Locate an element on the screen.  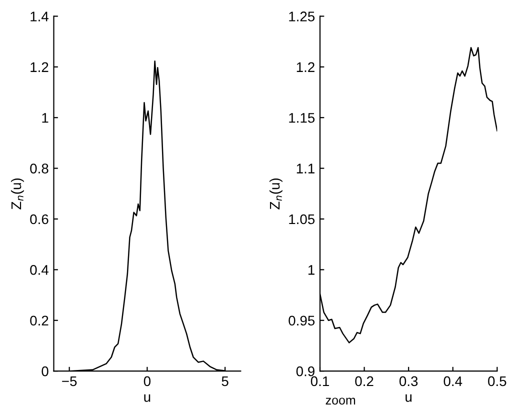
y-tick-label: 0.2 is located at coordinates (39, 321).